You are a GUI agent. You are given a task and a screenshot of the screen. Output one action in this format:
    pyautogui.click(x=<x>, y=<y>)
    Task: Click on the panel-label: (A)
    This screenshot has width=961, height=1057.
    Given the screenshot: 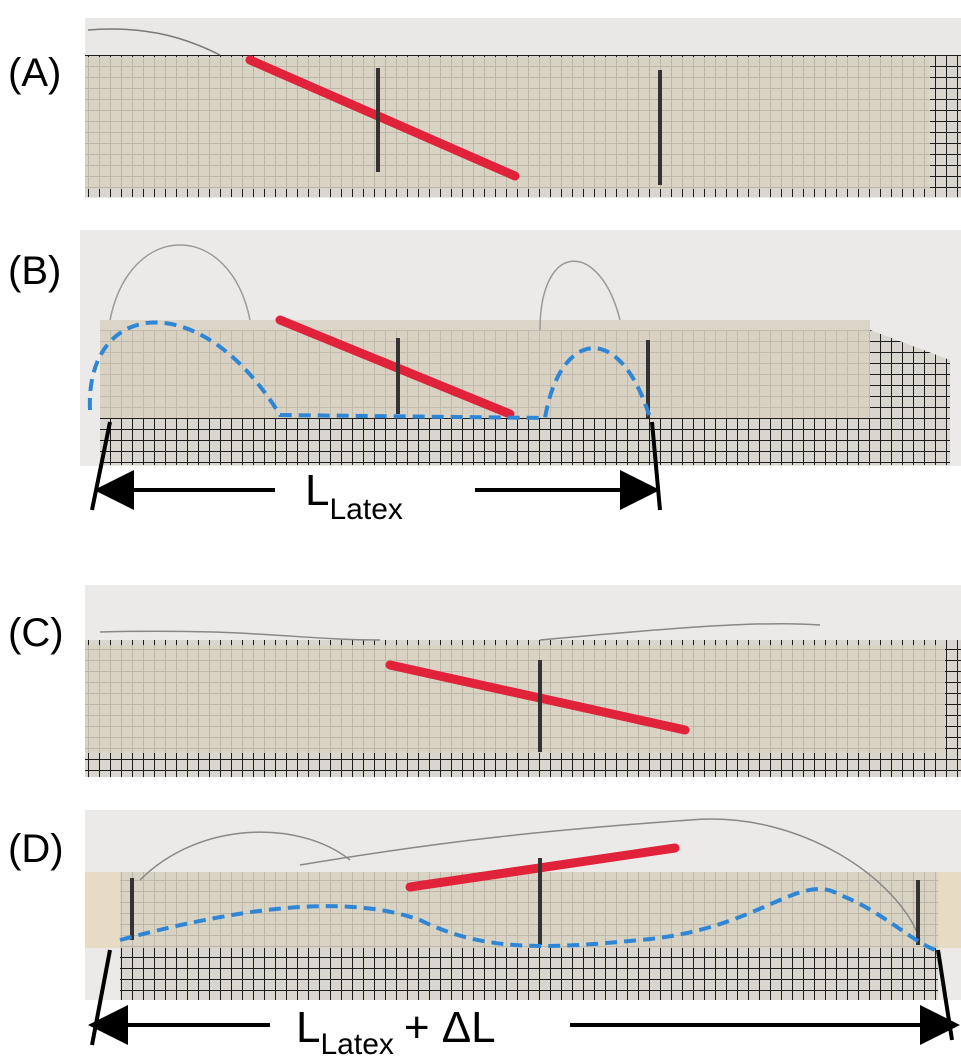 What is the action you would take?
    pyautogui.click(x=34, y=73)
    